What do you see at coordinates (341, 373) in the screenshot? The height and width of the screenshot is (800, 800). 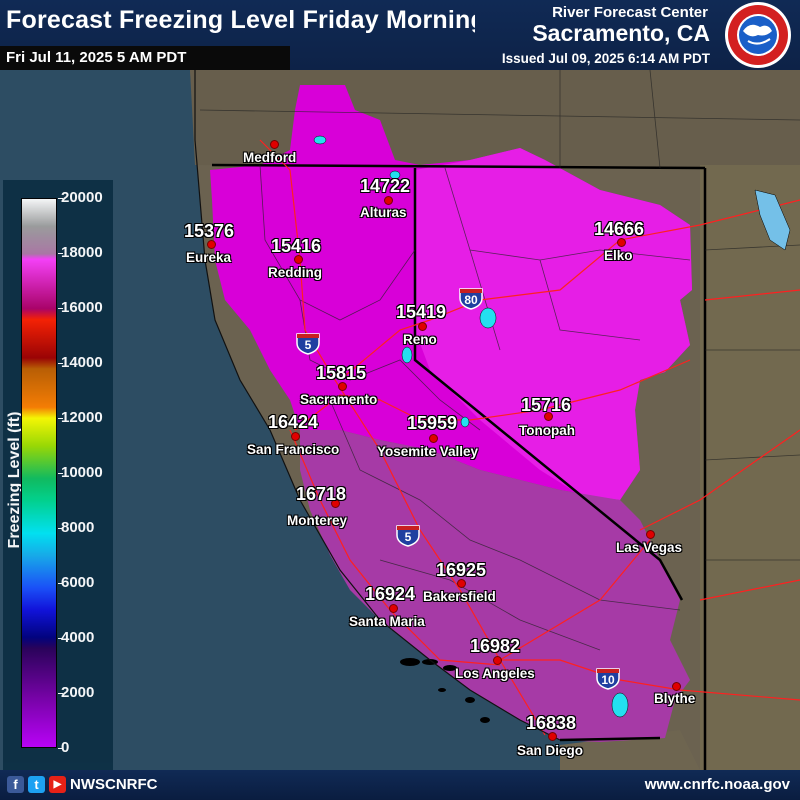 I see `freezing-level-value: 15815` at bounding box center [341, 373].